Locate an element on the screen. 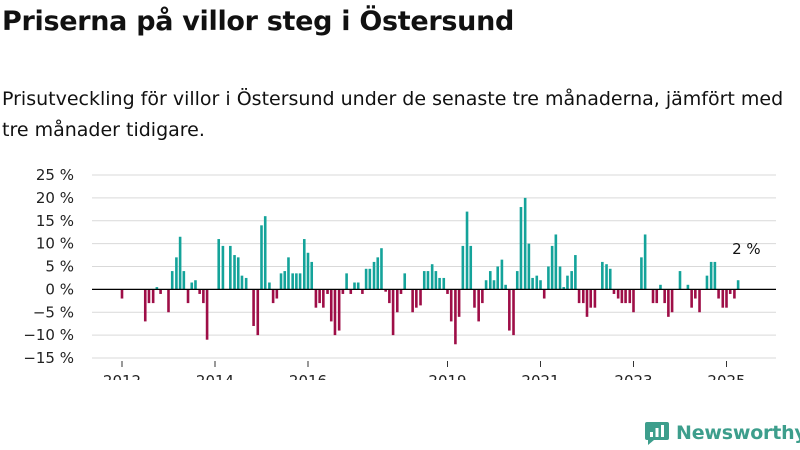  y-tick-label: −5 % is located at coordinates (53, 312).